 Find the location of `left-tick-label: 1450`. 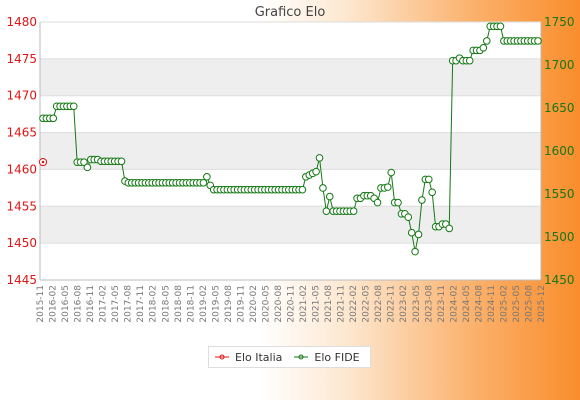

left-tick-label: 1450 is located at coordinates (21, 243).